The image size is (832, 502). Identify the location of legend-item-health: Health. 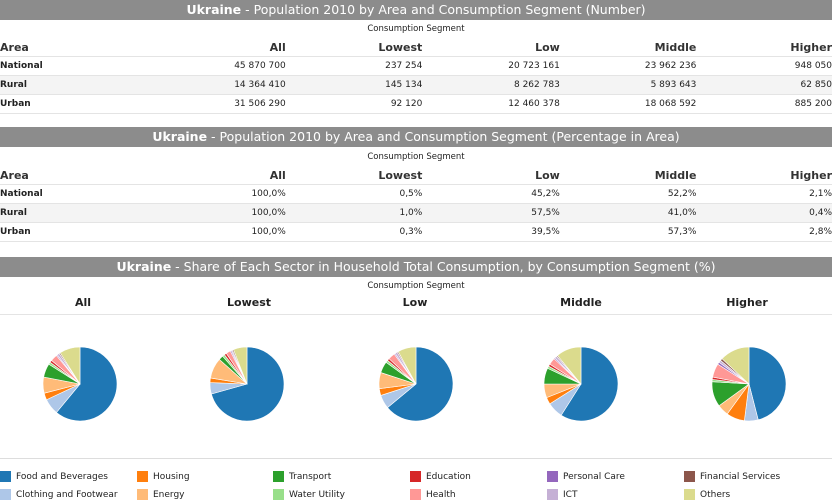
(433, 495).